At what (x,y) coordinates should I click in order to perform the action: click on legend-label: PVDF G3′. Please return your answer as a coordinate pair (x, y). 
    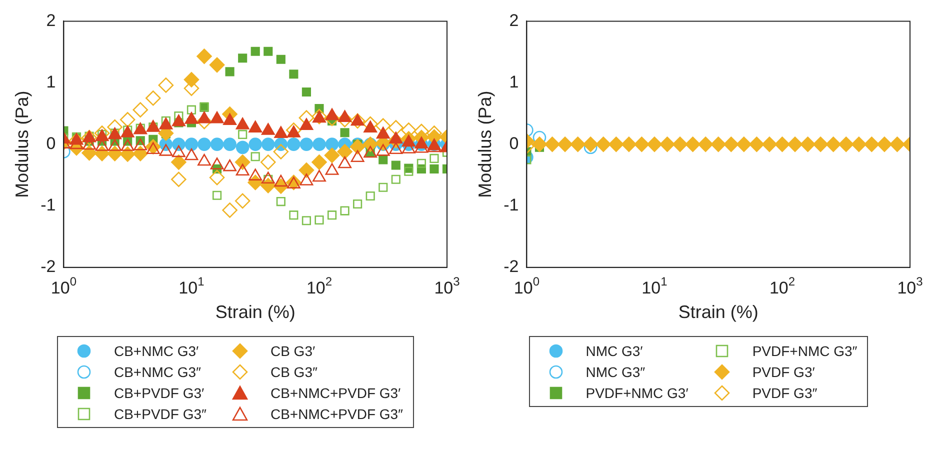
    Looking at the image, I should click on (783, 372).